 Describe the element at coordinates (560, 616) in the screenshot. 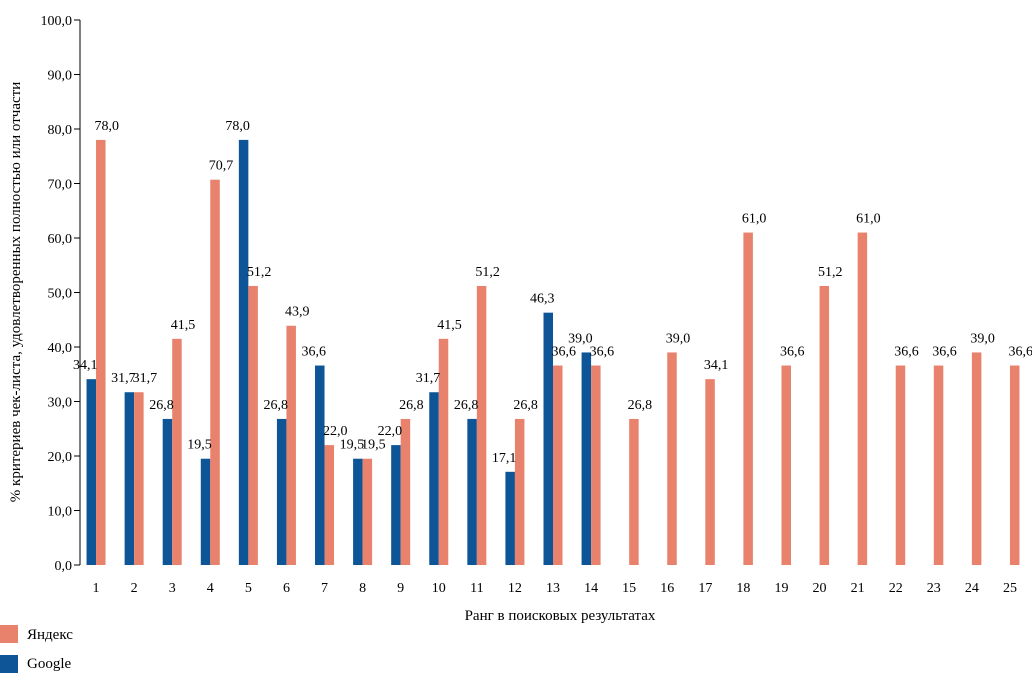

I see `x-axis-title: Ранг в поисковых результатах` at that location.